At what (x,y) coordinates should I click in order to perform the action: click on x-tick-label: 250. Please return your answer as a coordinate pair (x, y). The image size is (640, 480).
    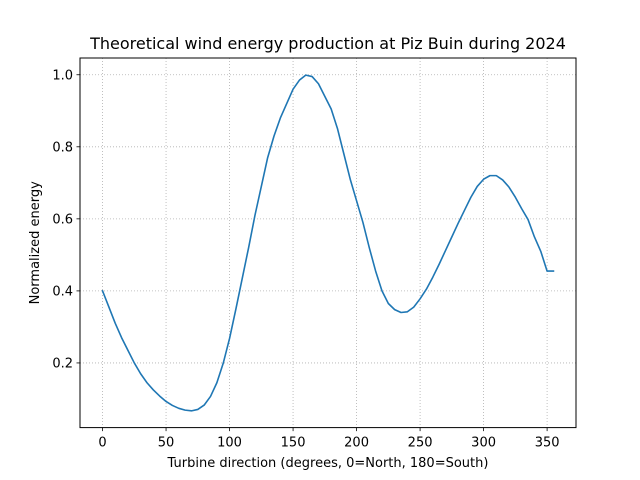
    Looking at the image, I should click on (420, 443).